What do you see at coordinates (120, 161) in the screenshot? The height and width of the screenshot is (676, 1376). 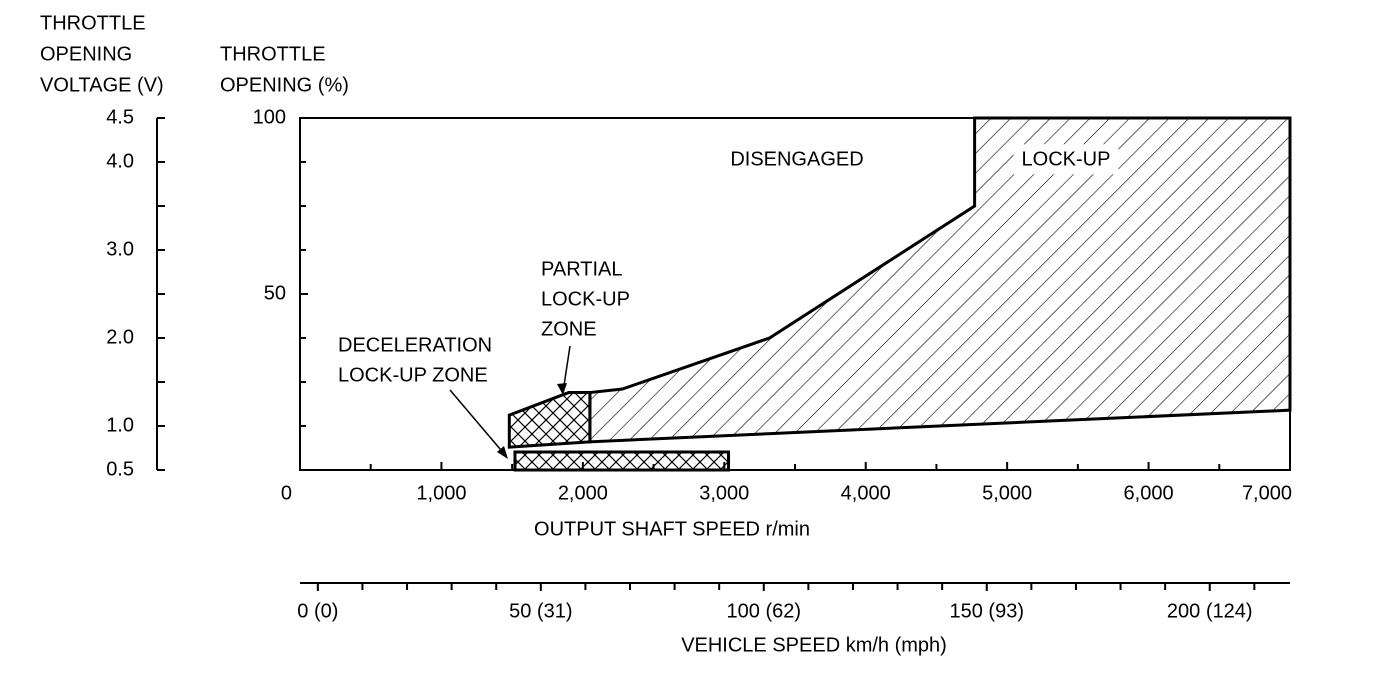 I see `y2-tick-label: 4.0` at bounding box center [120, 161].